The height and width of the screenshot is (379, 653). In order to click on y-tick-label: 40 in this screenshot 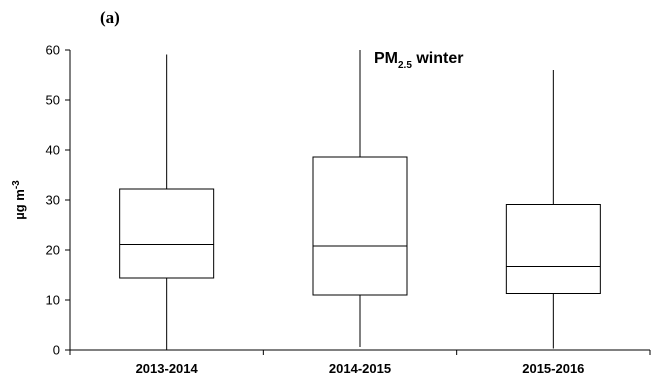, I will do `click(53, 150)`.